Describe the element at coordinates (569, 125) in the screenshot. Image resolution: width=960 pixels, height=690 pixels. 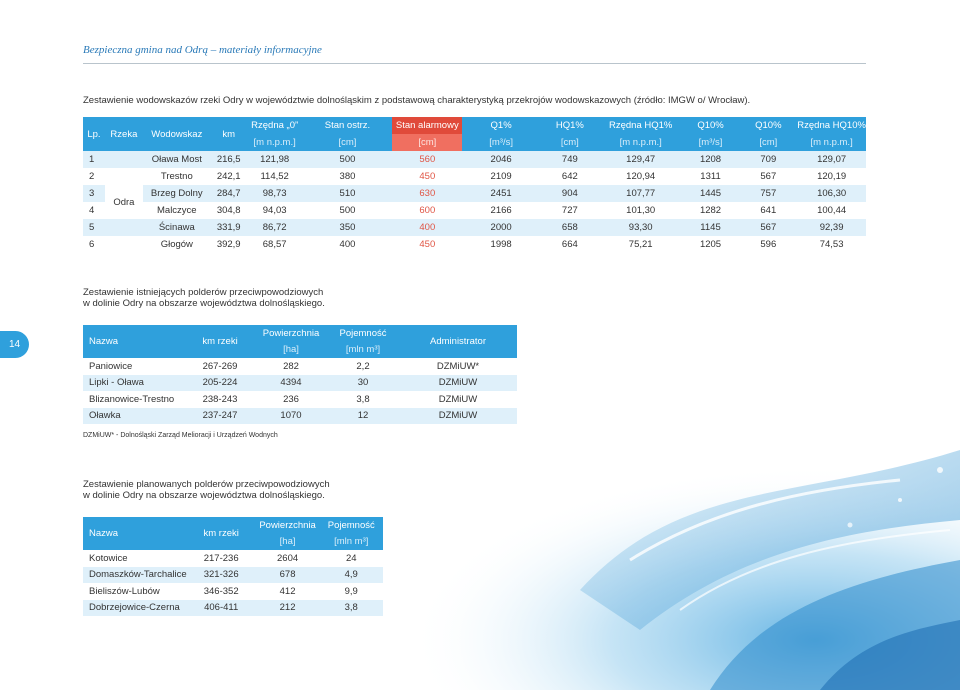
I see `col-header-hq1: HQ1%` at that location.